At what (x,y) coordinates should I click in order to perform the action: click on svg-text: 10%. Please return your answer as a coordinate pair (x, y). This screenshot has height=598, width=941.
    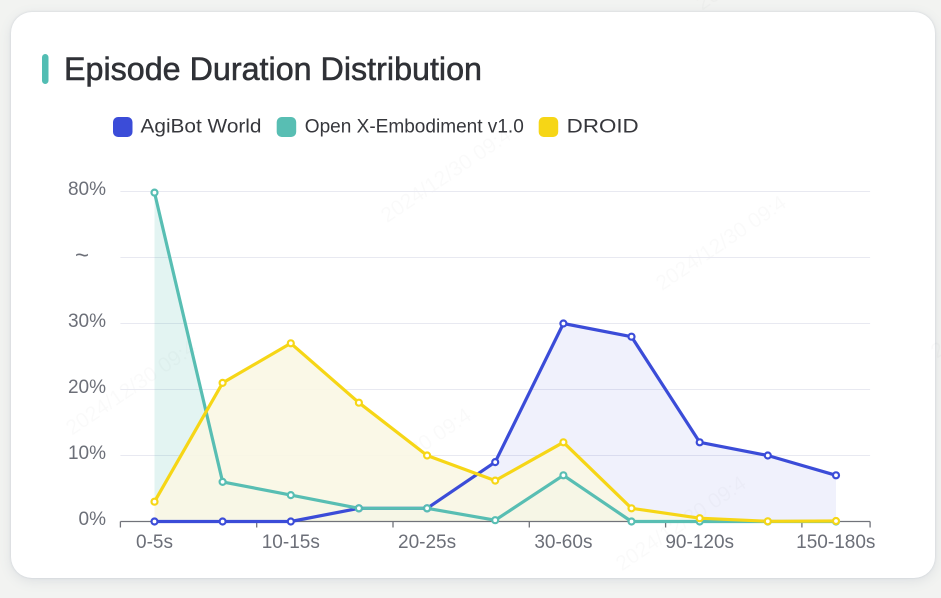
    Looking at the image, I should click on (87, 453).